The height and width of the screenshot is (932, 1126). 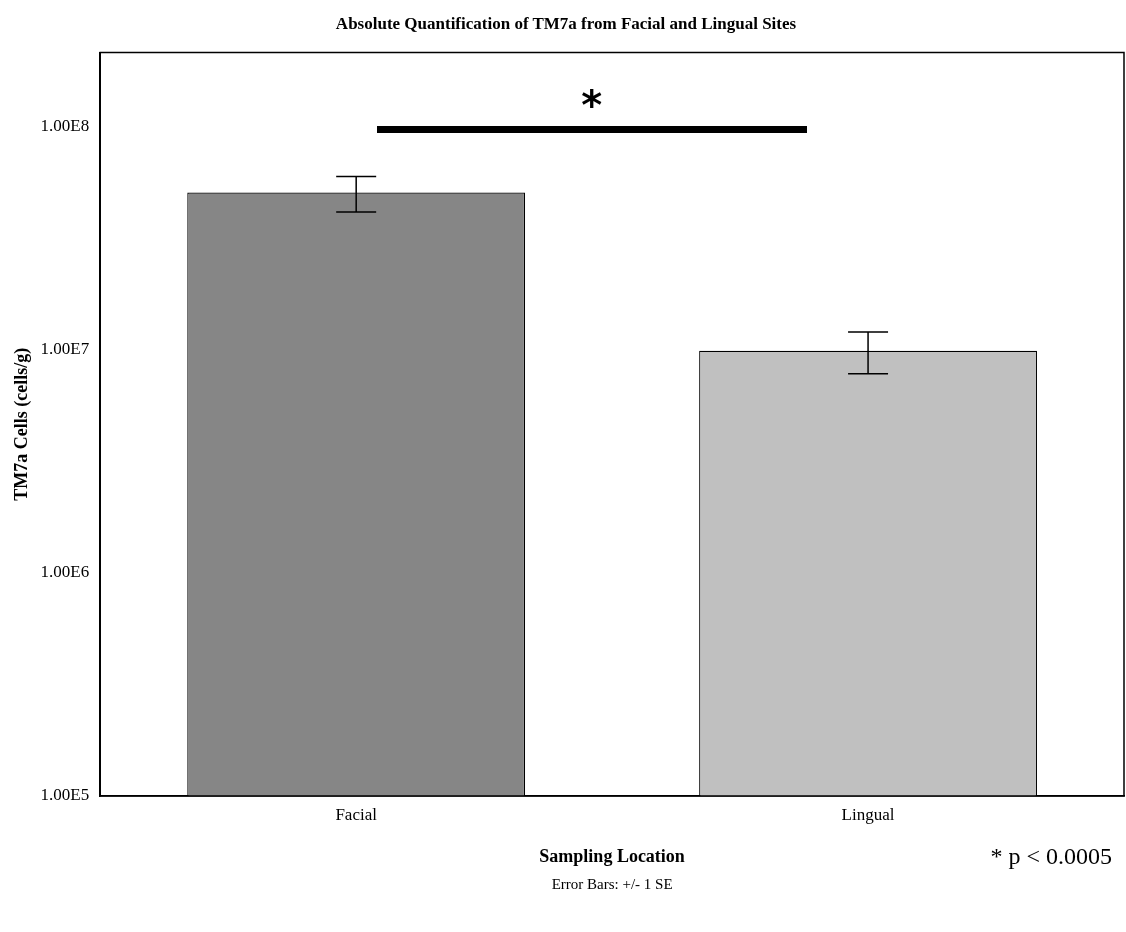 I want to click on y-tick-label: 1.00E6, so click(x=65, y=572).